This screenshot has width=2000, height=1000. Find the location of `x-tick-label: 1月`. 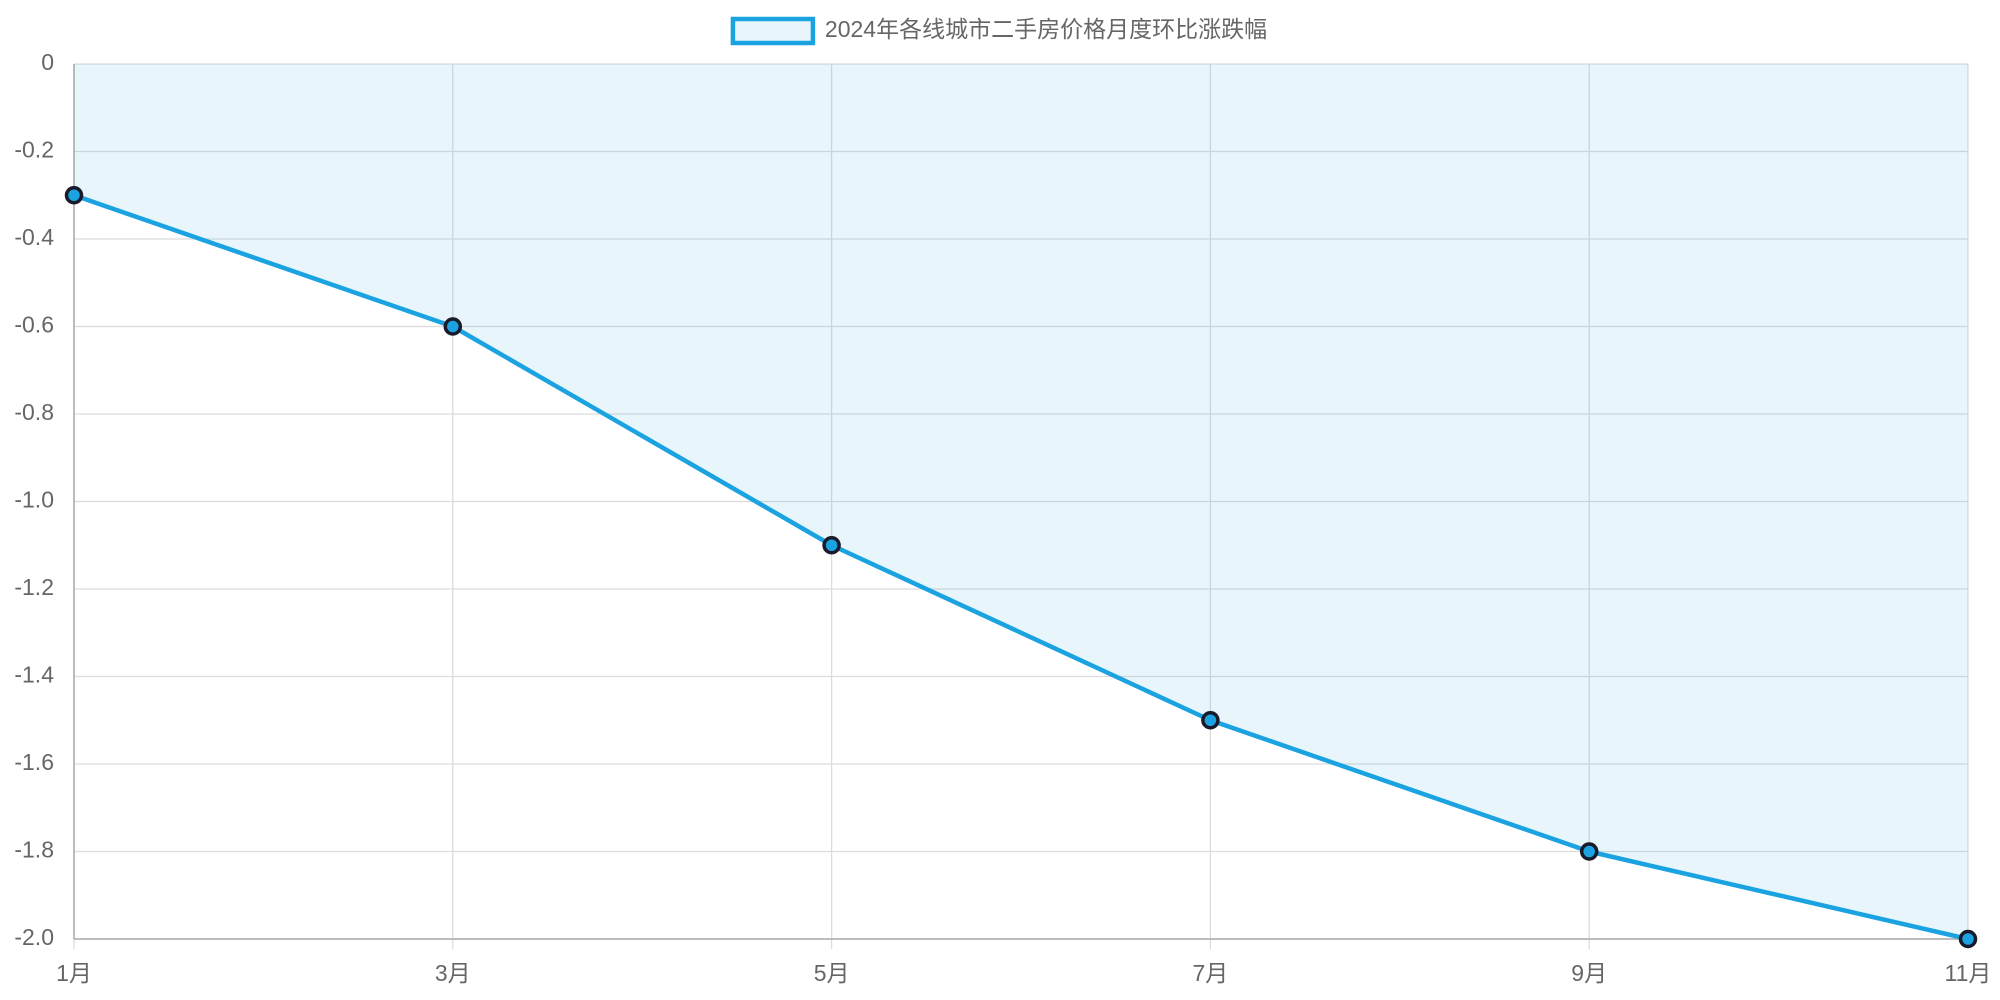

x-tick-label: 1月 is located at coordinates (74, 973).